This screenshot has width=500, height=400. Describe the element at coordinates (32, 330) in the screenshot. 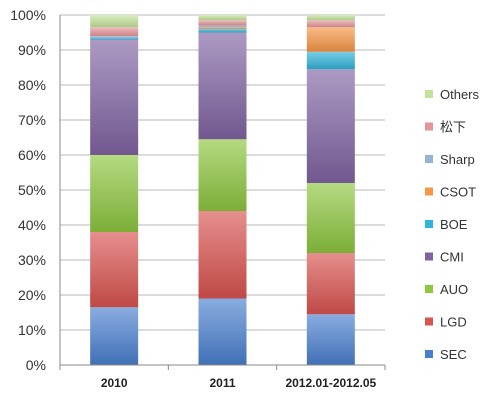

I see `y-tick-label: 10%` at that location.